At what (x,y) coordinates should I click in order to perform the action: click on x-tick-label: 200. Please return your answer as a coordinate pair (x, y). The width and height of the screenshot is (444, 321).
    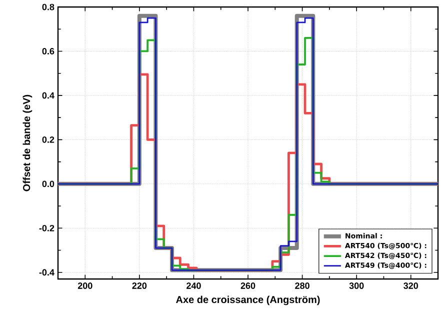
    Looking at the image, I should click on (85, 285).